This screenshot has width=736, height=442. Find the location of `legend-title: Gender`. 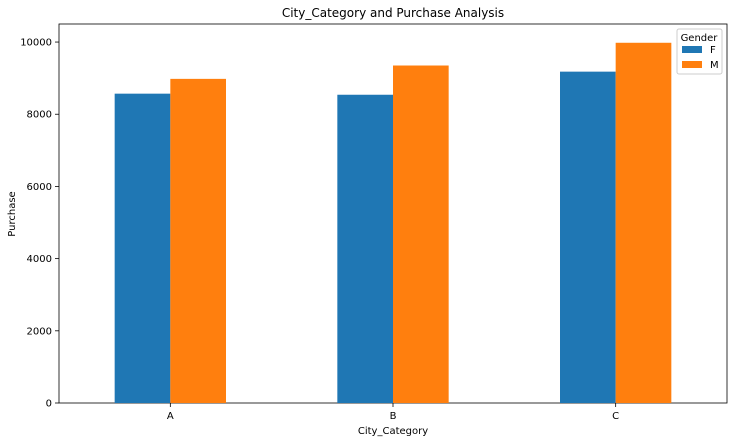

legend-title: Gender is located at coordinates (700, 38).